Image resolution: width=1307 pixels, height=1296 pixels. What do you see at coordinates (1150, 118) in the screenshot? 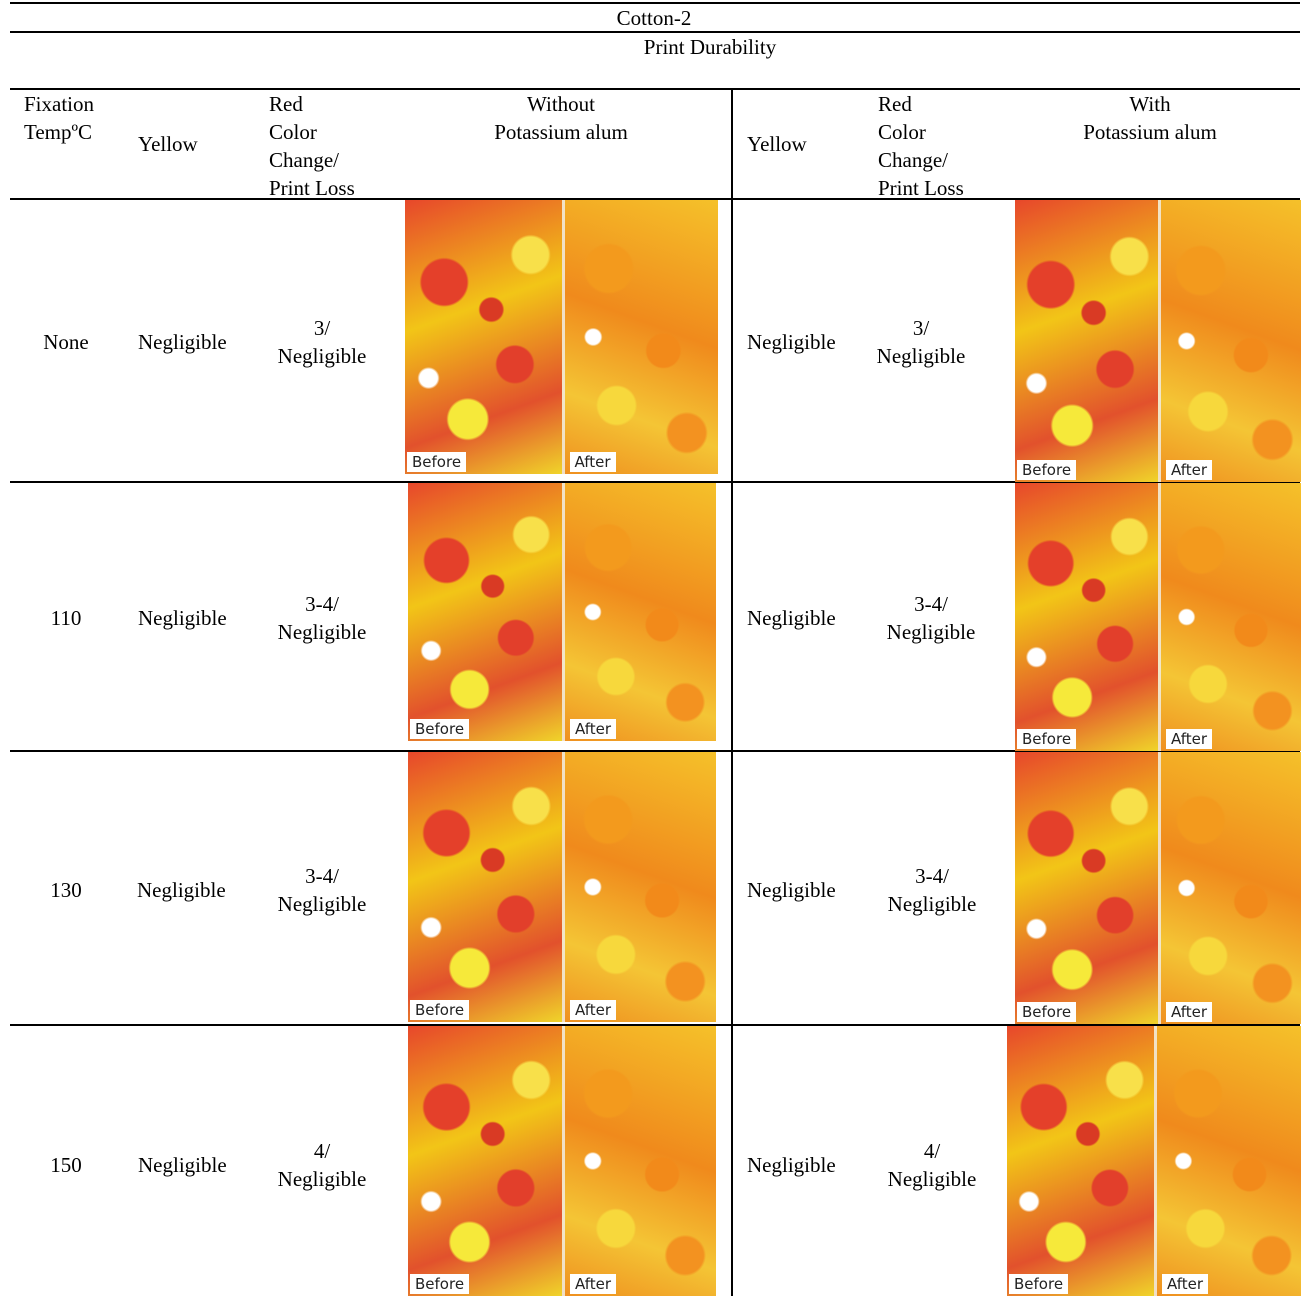
I see `header-with-alum: With Potassium alum` at bounding box center [1150, 118].